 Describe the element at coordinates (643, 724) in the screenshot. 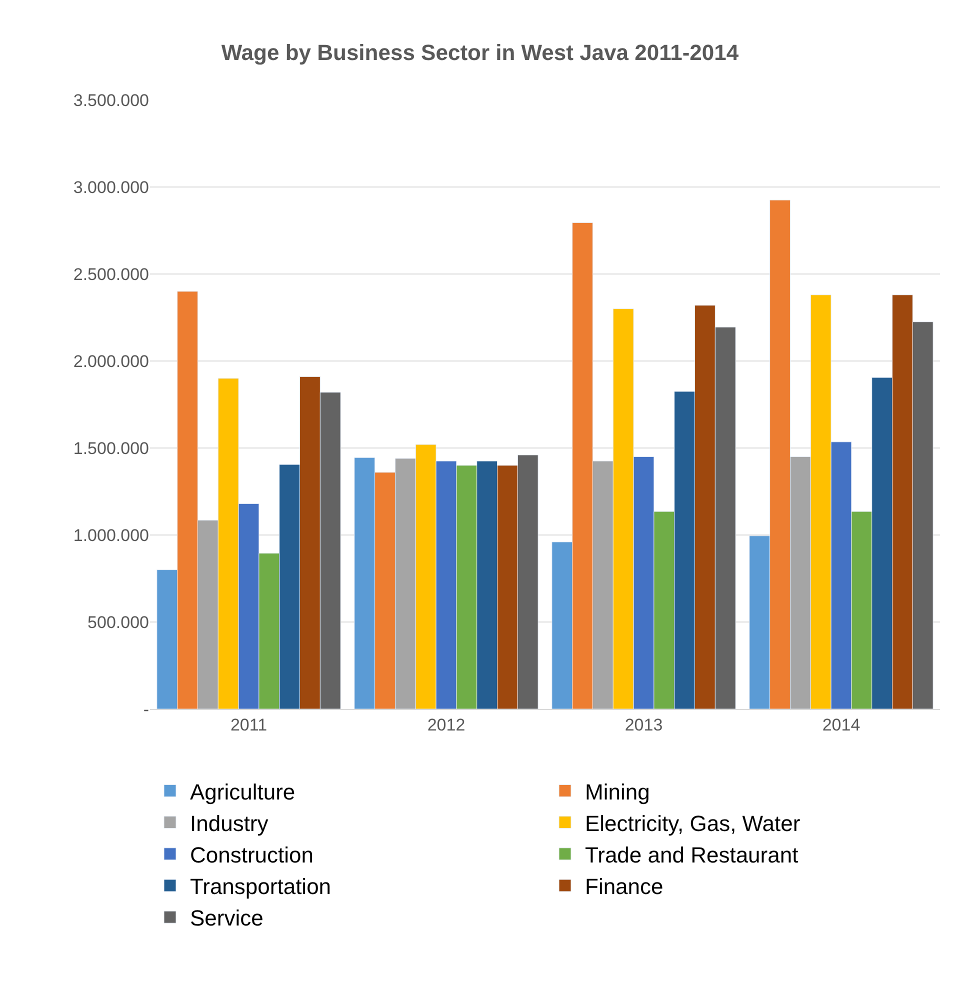

I see `x-tick-label: 2013` at that location.